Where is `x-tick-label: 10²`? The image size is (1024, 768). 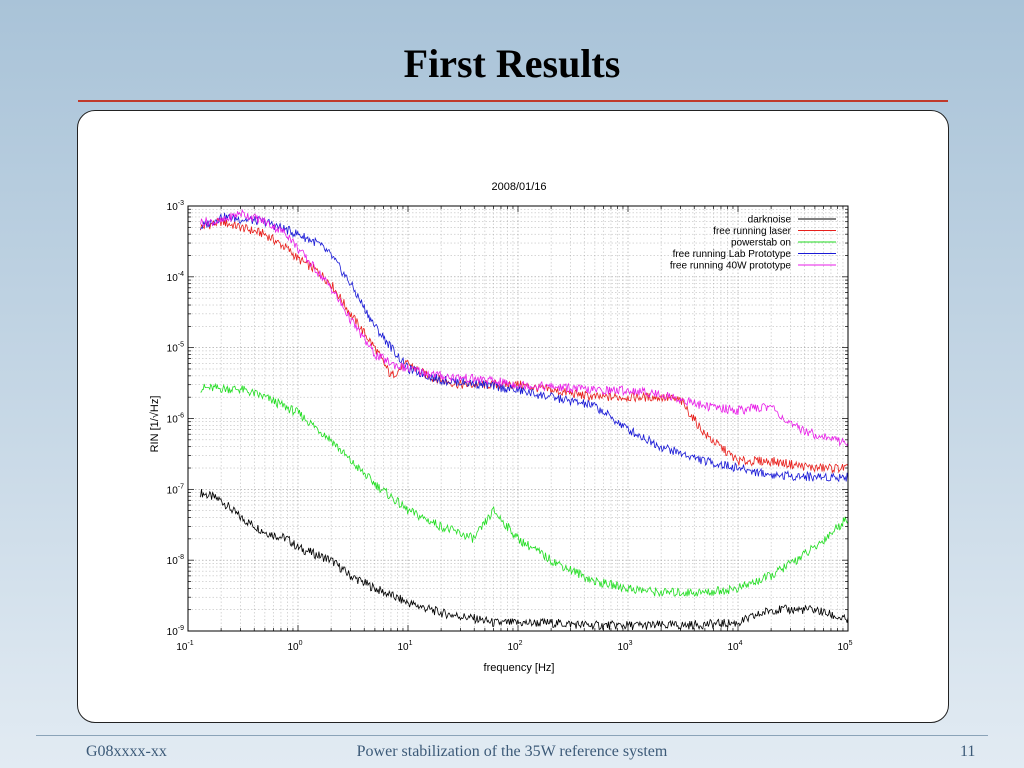
x-tick-label: 10² is located at coordinates (514, 646).